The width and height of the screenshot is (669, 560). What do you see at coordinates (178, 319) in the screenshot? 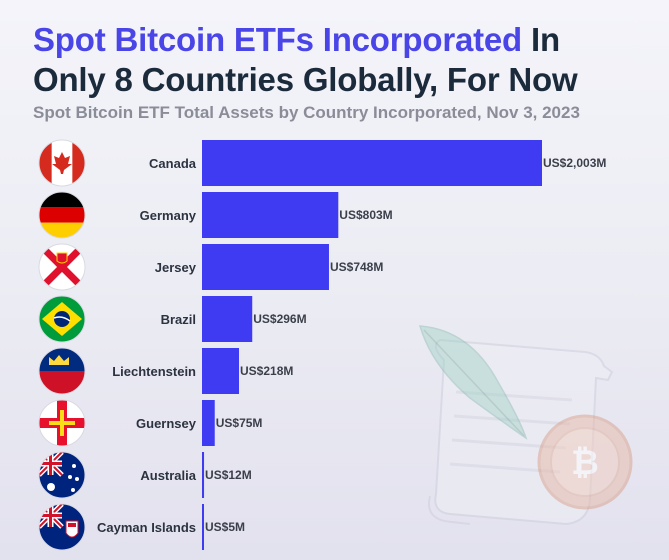
I see `category-label: Brazil` at bounding box center [178, 319].